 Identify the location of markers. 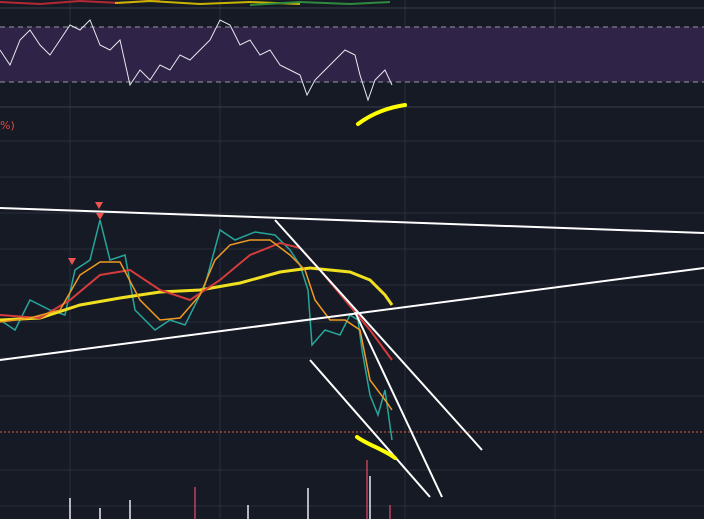
(86, 233).